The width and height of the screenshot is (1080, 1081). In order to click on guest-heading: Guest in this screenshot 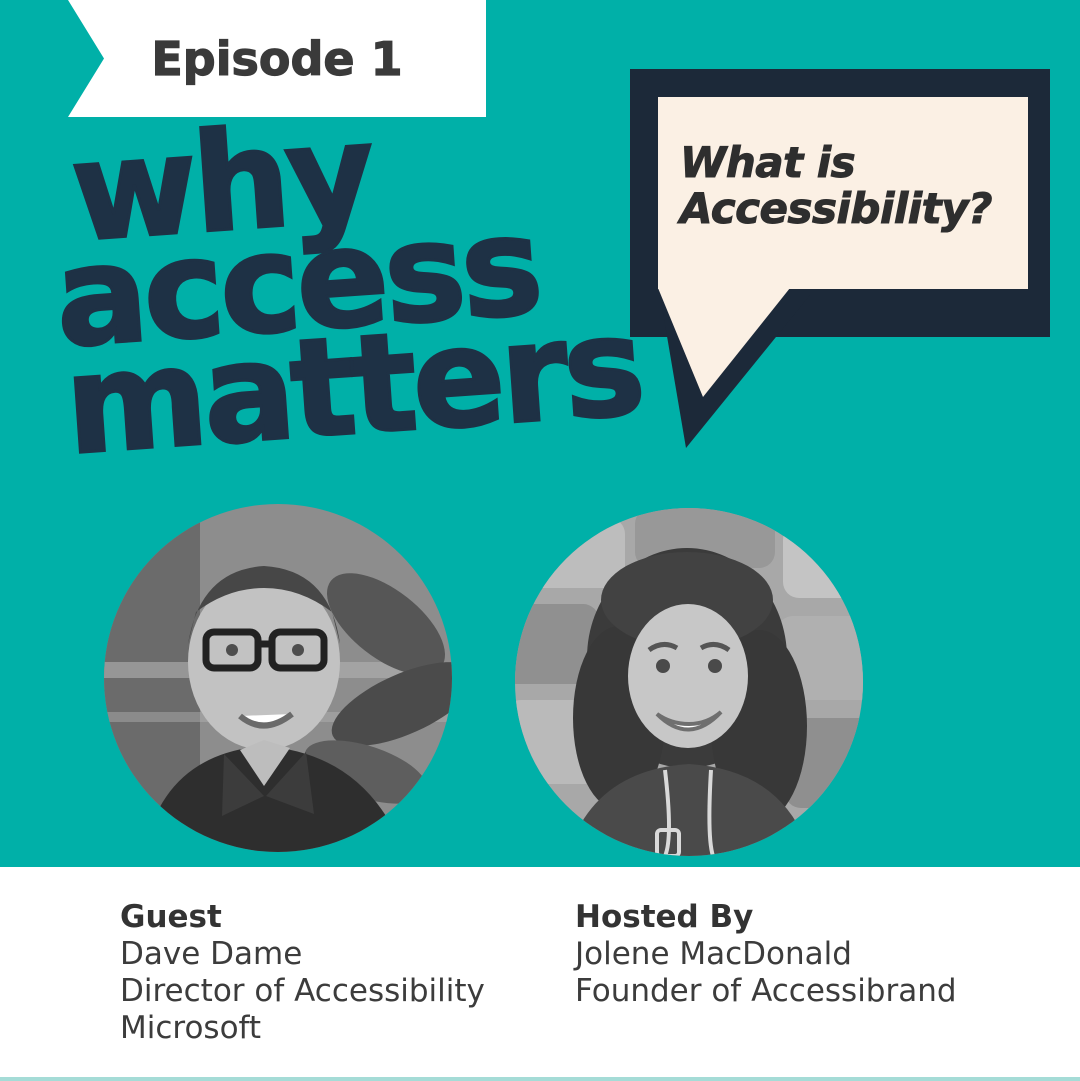, I will do `click(171, 917)`.